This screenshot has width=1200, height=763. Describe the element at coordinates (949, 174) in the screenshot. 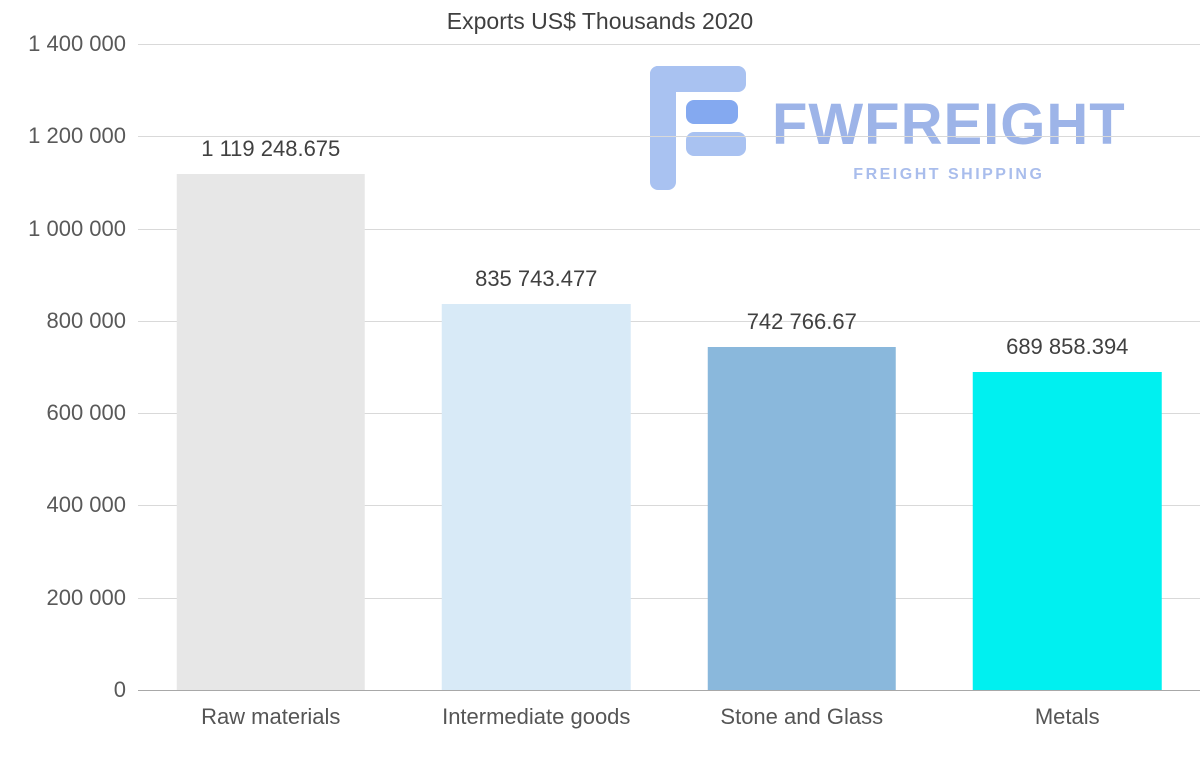

I see `brand-tagline: FREIGHT SHIPPING` at that location.